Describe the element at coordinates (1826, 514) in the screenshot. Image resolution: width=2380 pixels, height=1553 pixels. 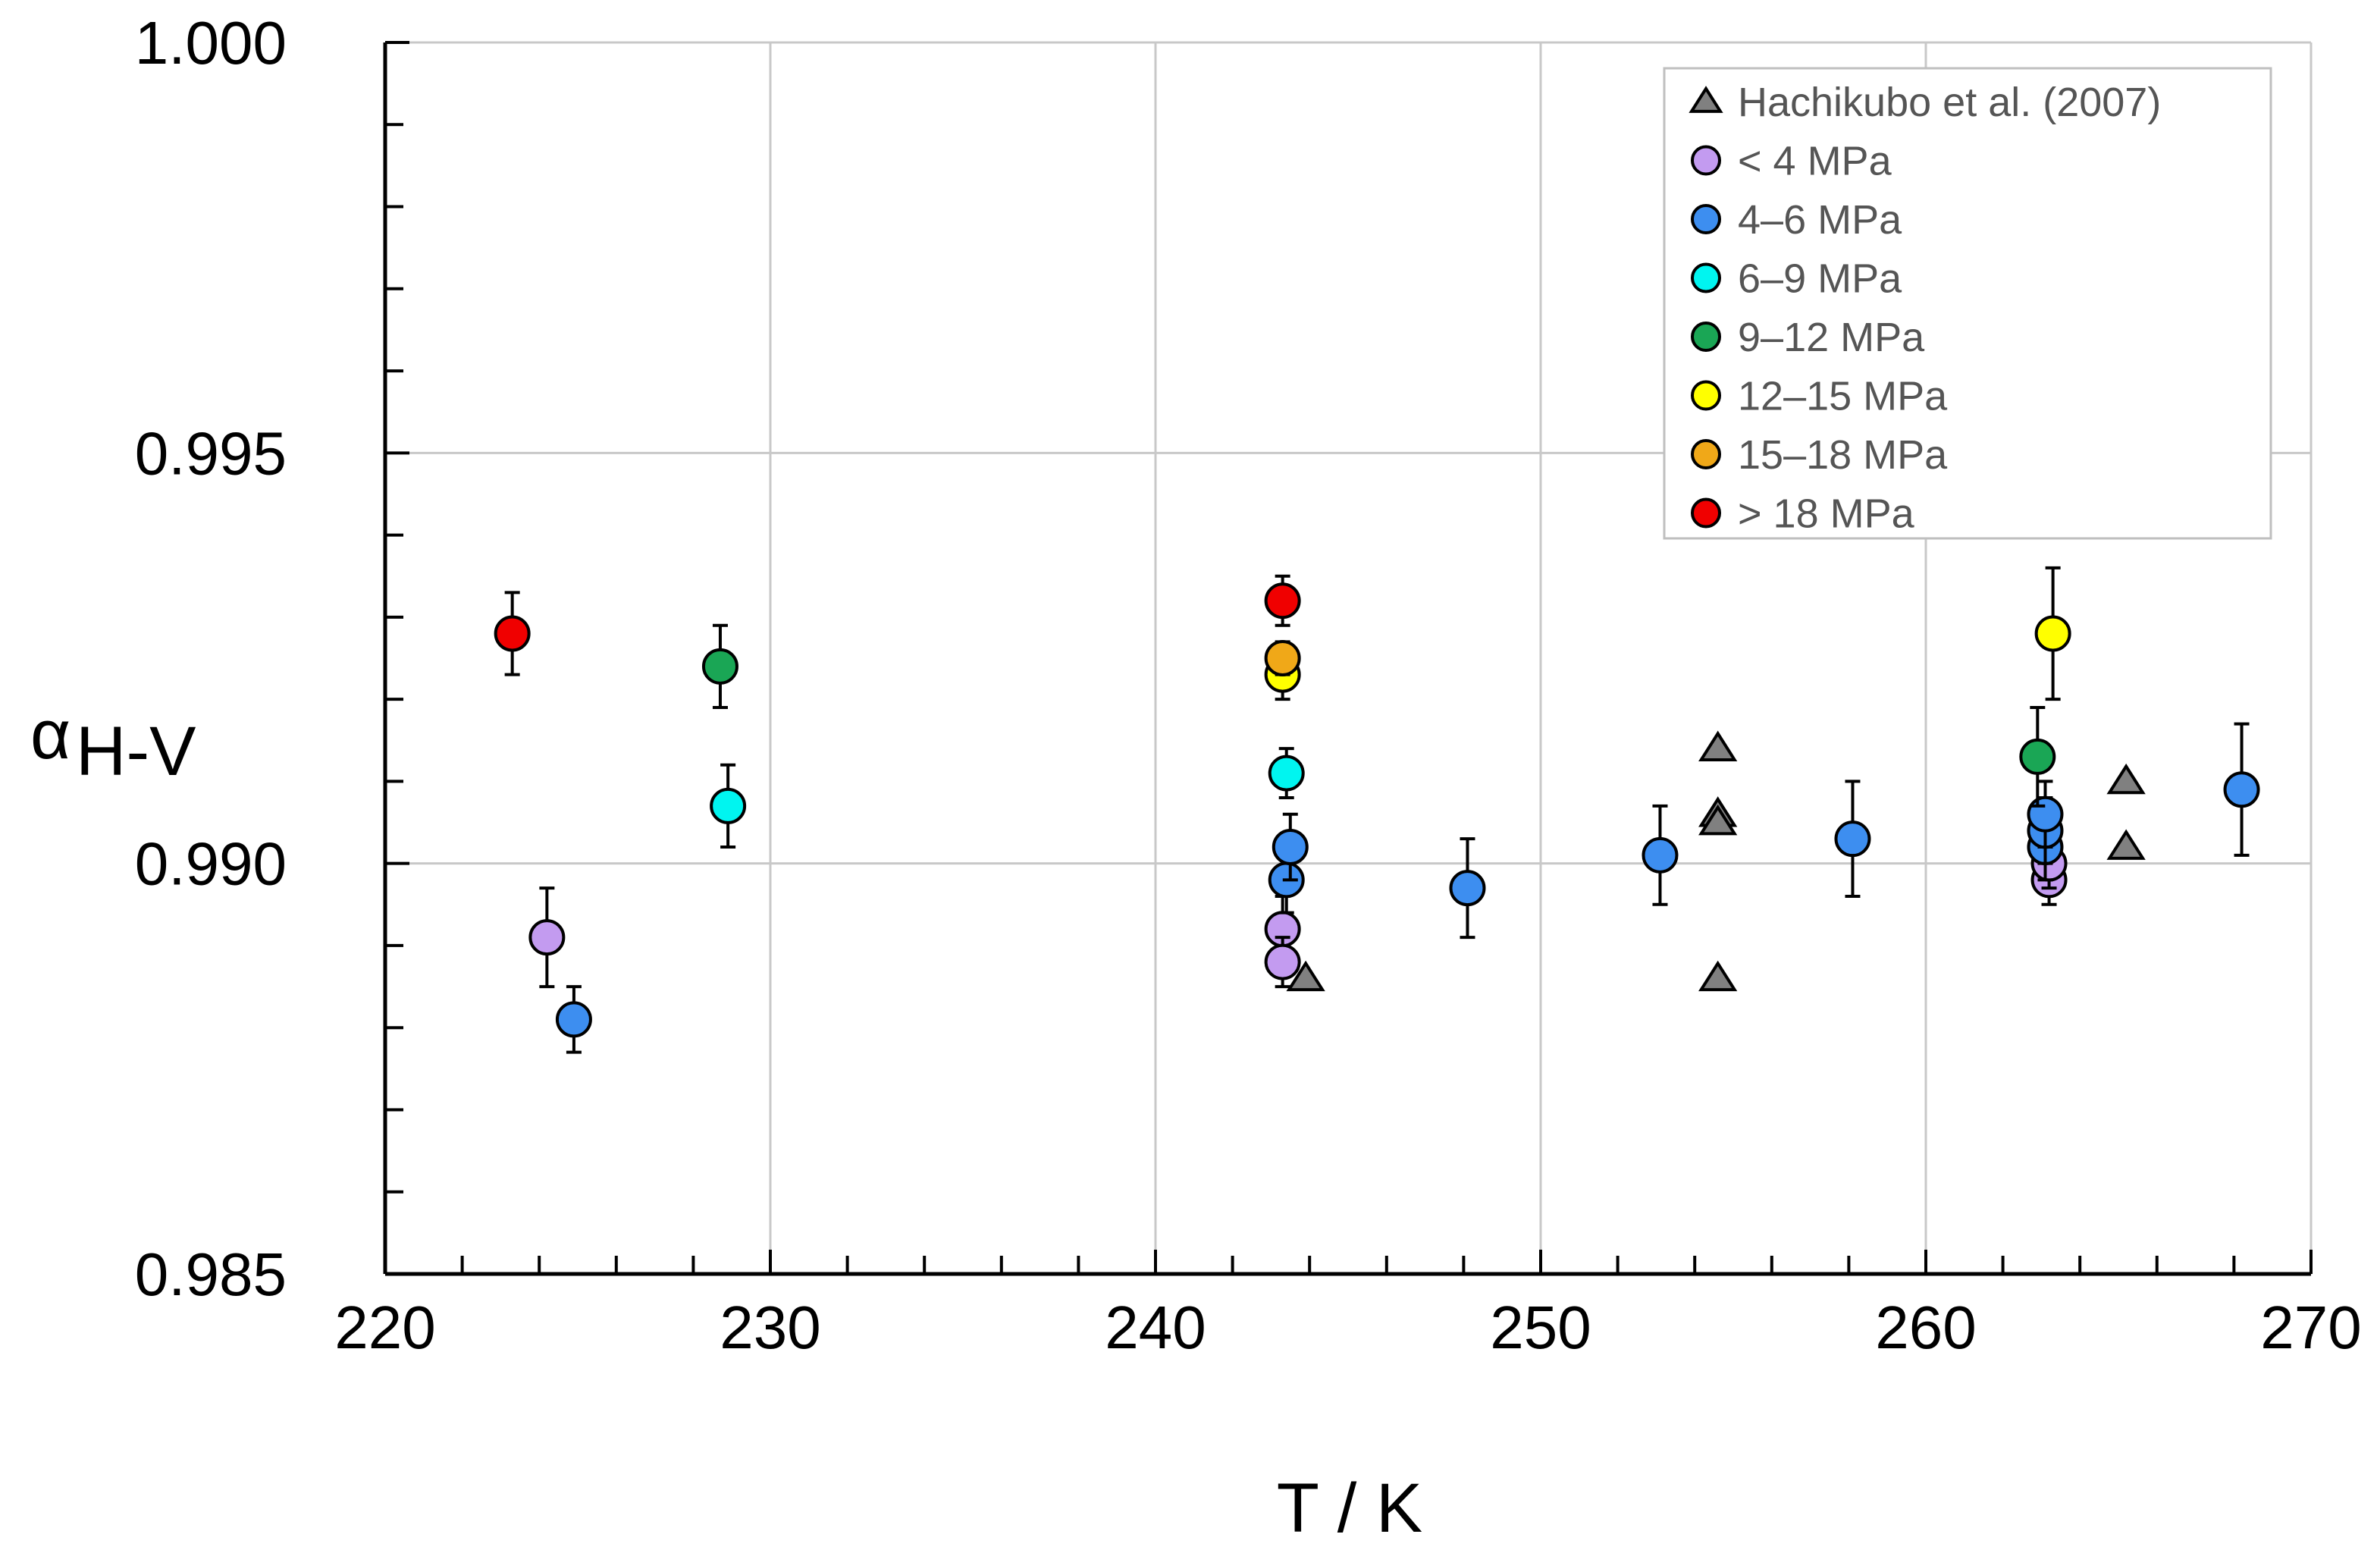
I see `legend-label: > 18 MPa` at that location.